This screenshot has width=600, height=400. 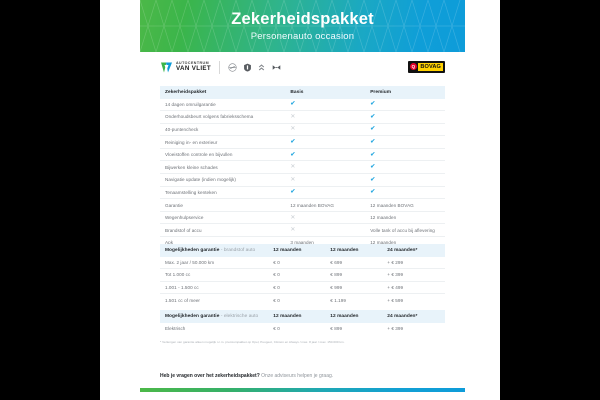 What do you see at coordinates (302, 390) in the screenshot?
I see `footer-gradient-bar` at bounding box center [302, 390].